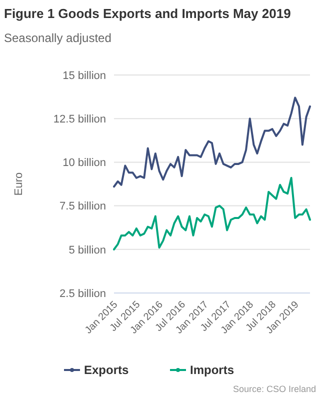  What do you see at coordinates (147, 13) in the screenshot?
I see `chart-title: Figure 1 Goods Exports and Imports May 2019` at bounding box center [147, 13].